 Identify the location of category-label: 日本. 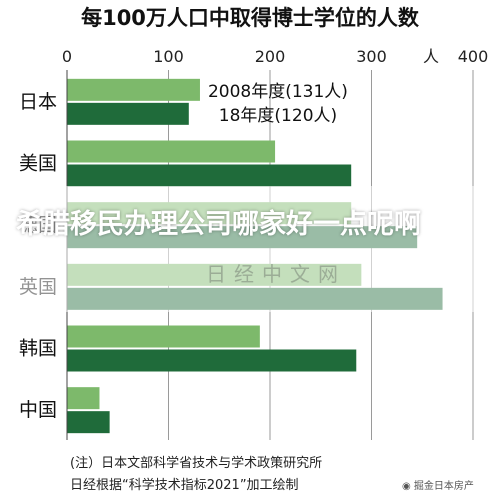
(38, 102).